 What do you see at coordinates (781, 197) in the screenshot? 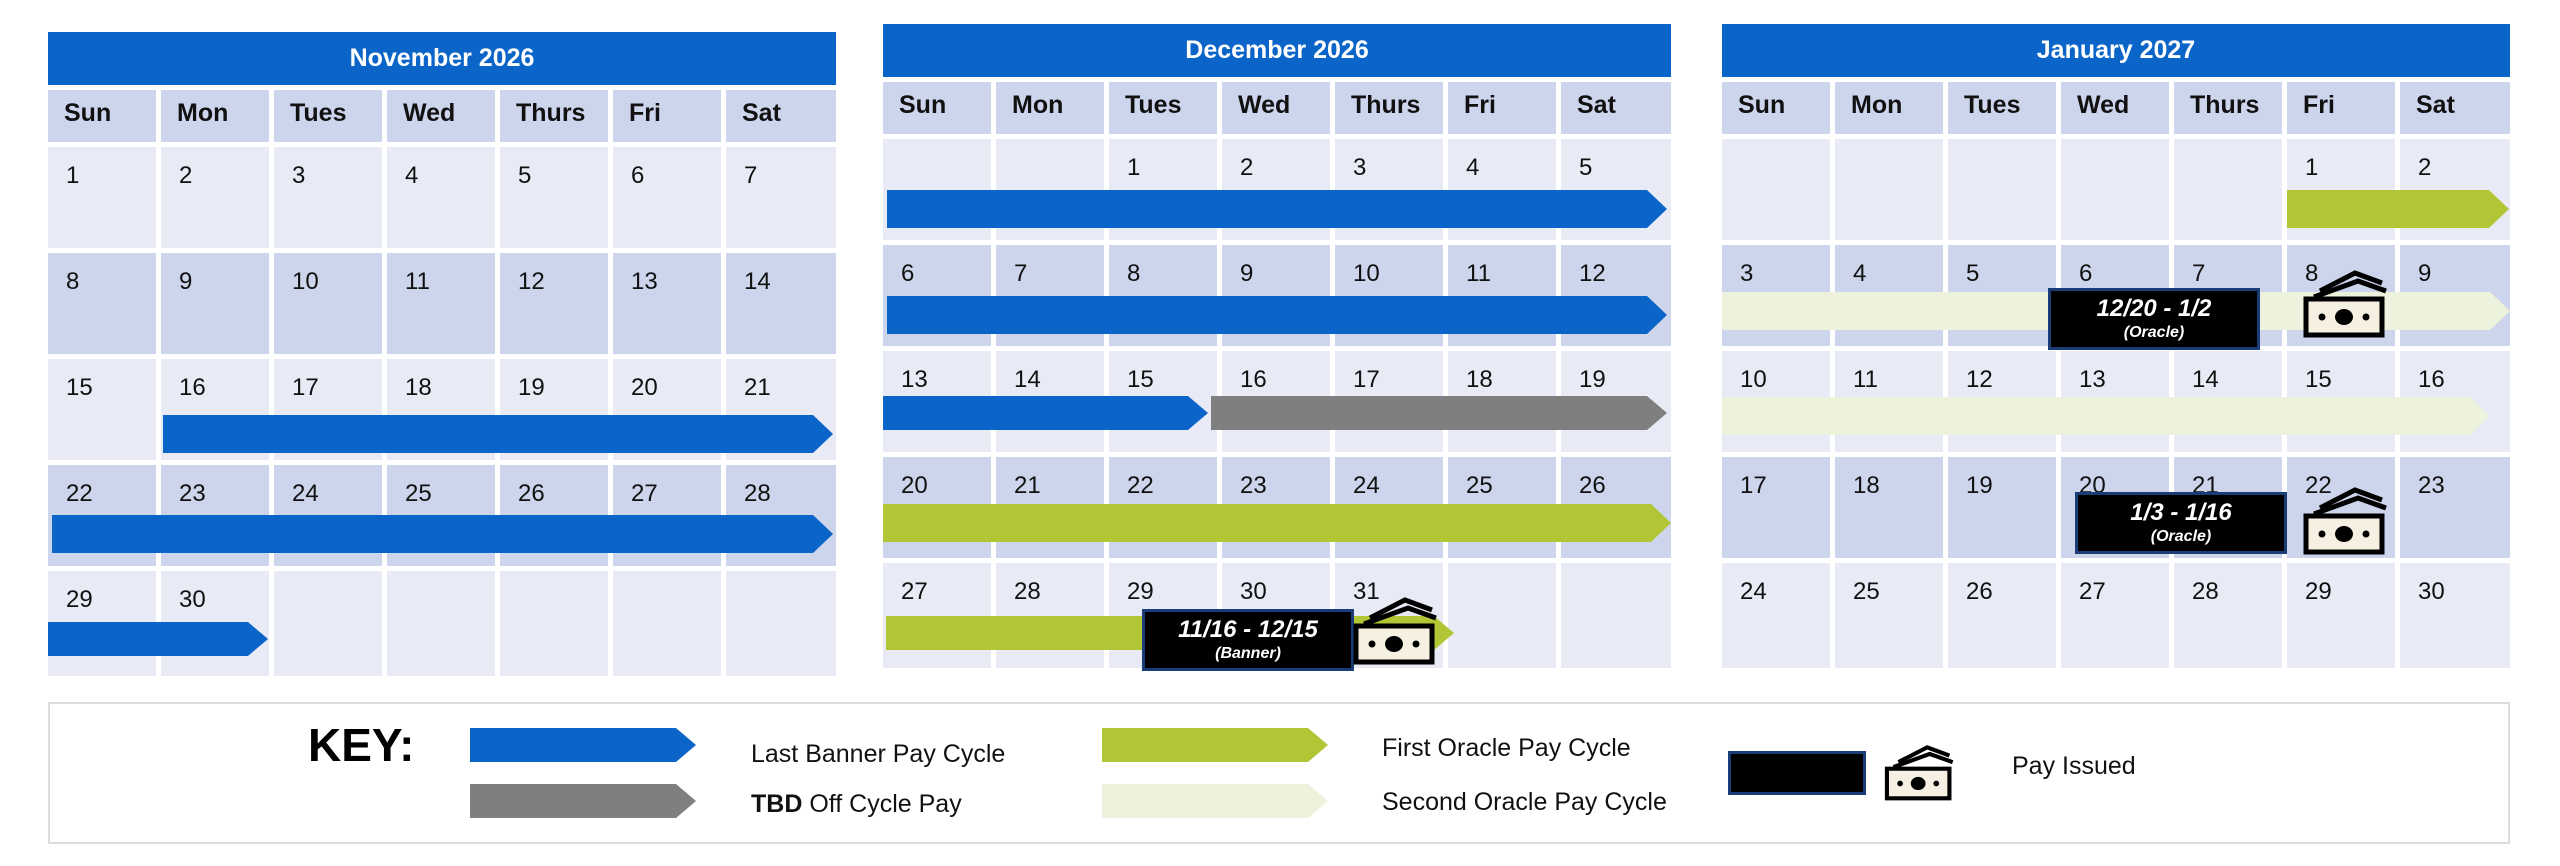
I see `day-cell: 7` at bounding box center [781, 197].